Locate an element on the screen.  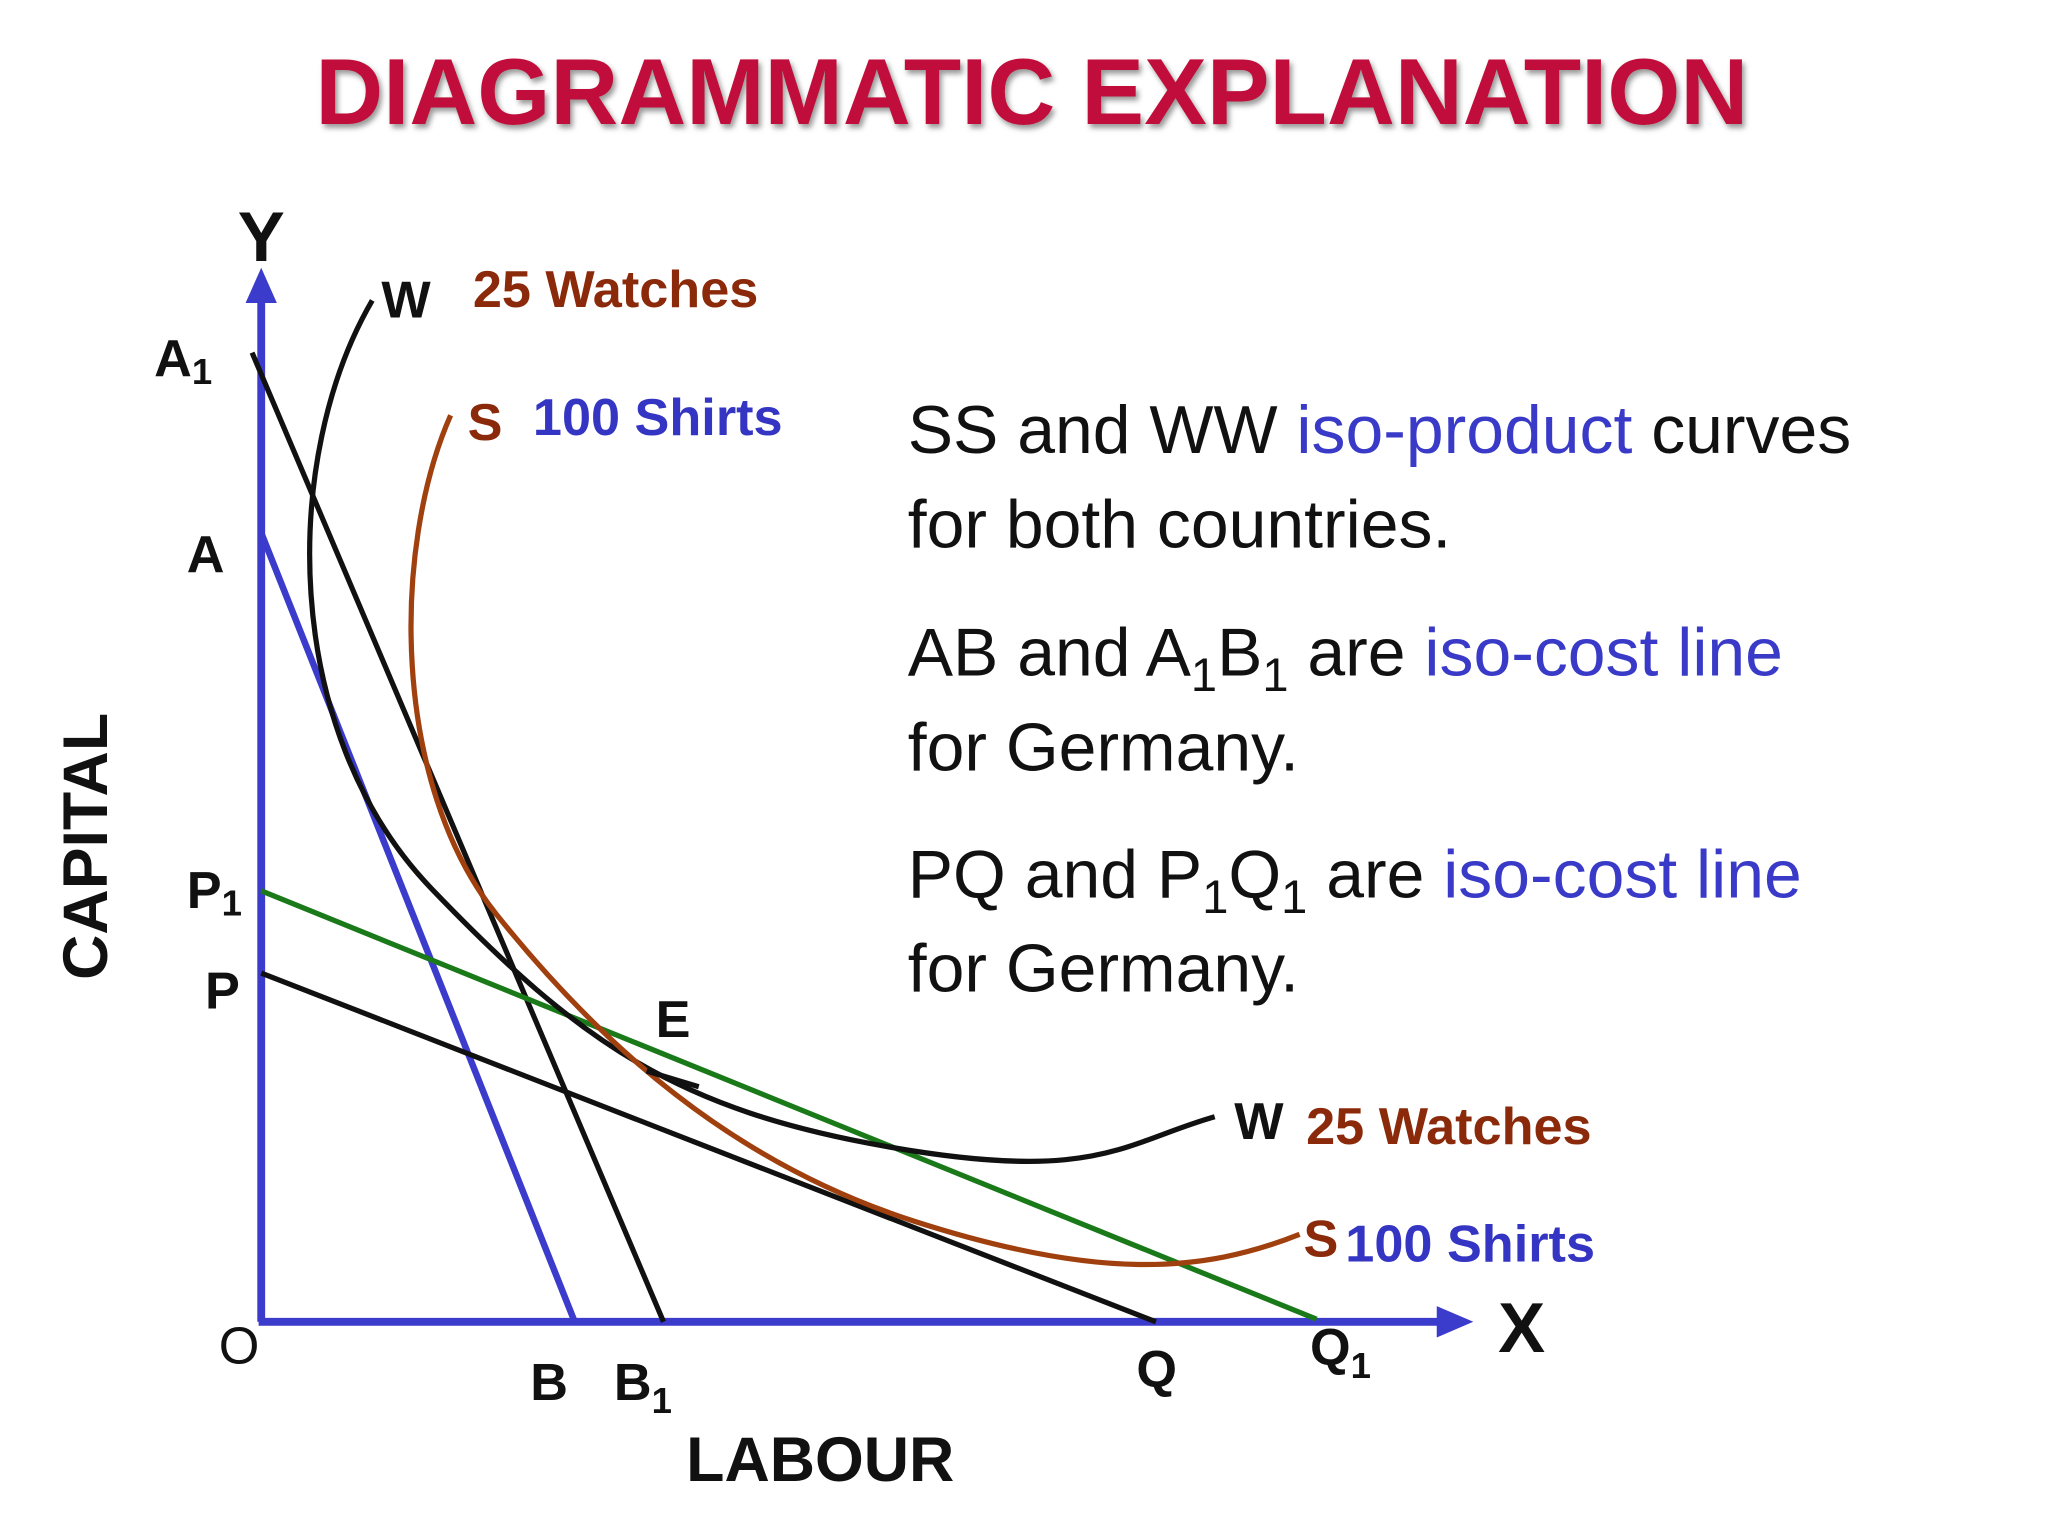
point-label: Q1 is located at coordinates (1340, 1352).